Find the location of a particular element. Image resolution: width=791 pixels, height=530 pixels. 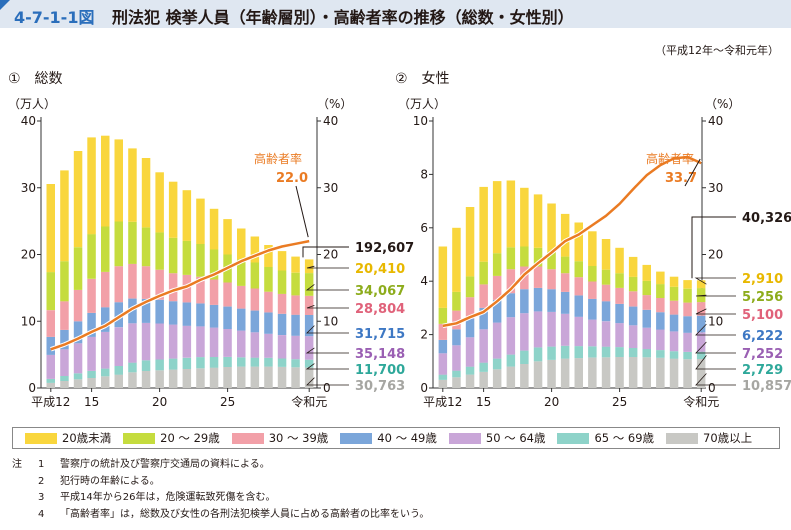

figure-header is located at coordinates (395, 14).